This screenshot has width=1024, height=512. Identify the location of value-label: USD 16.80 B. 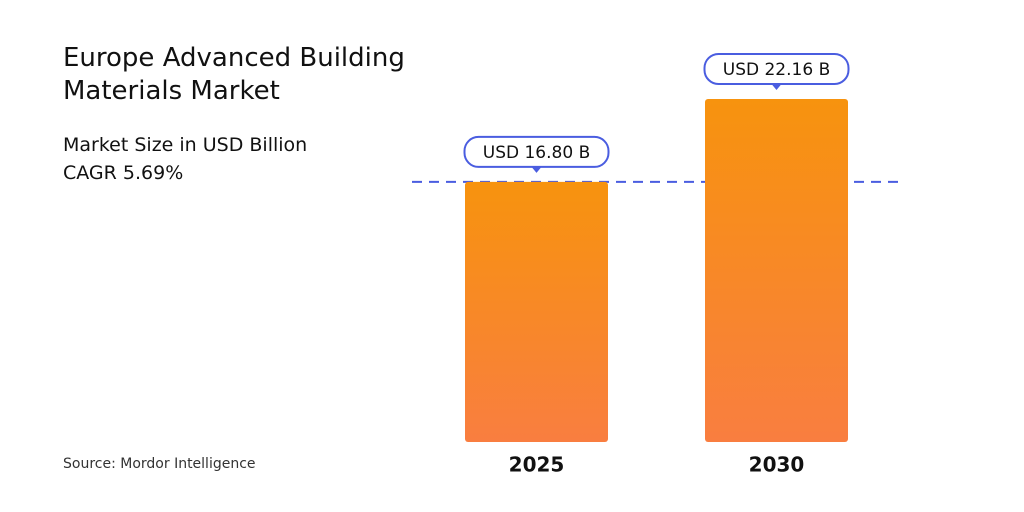
(536, 153).